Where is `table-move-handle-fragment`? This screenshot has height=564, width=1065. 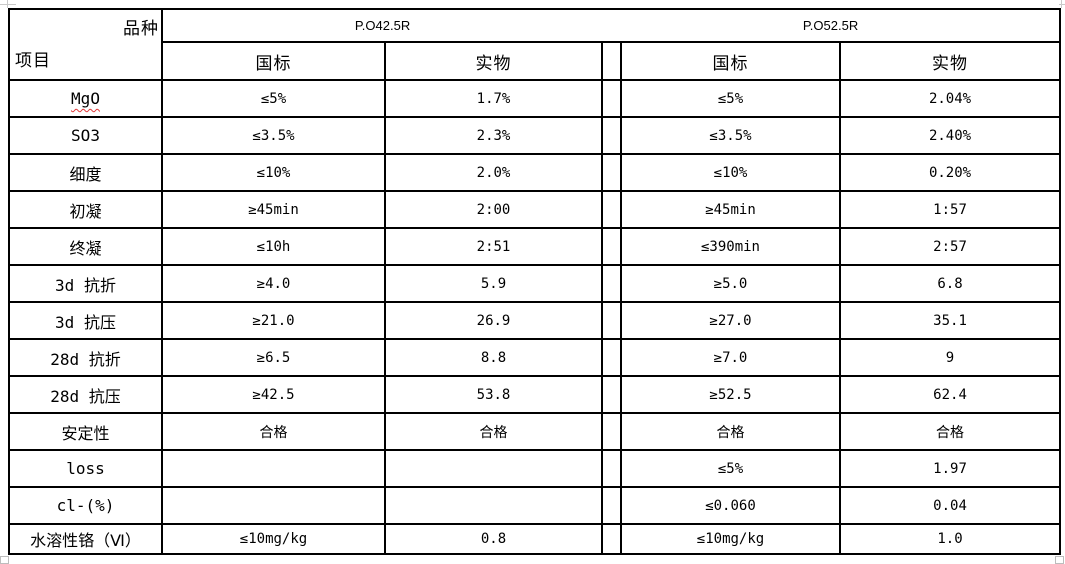
table-move-handle-fragment is located at coordinates (7, 4).